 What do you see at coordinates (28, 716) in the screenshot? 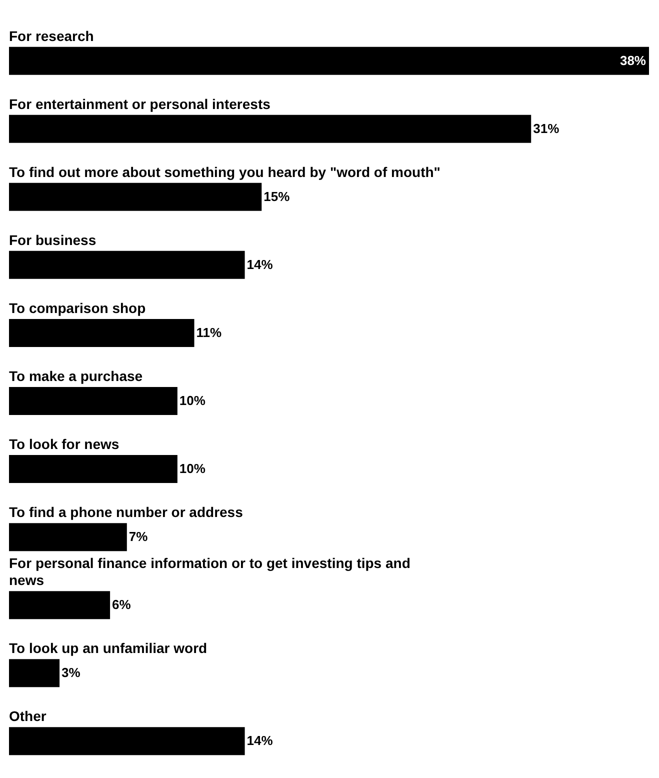
I see `y-tick-label: Other` at bounding box center [28, 716].